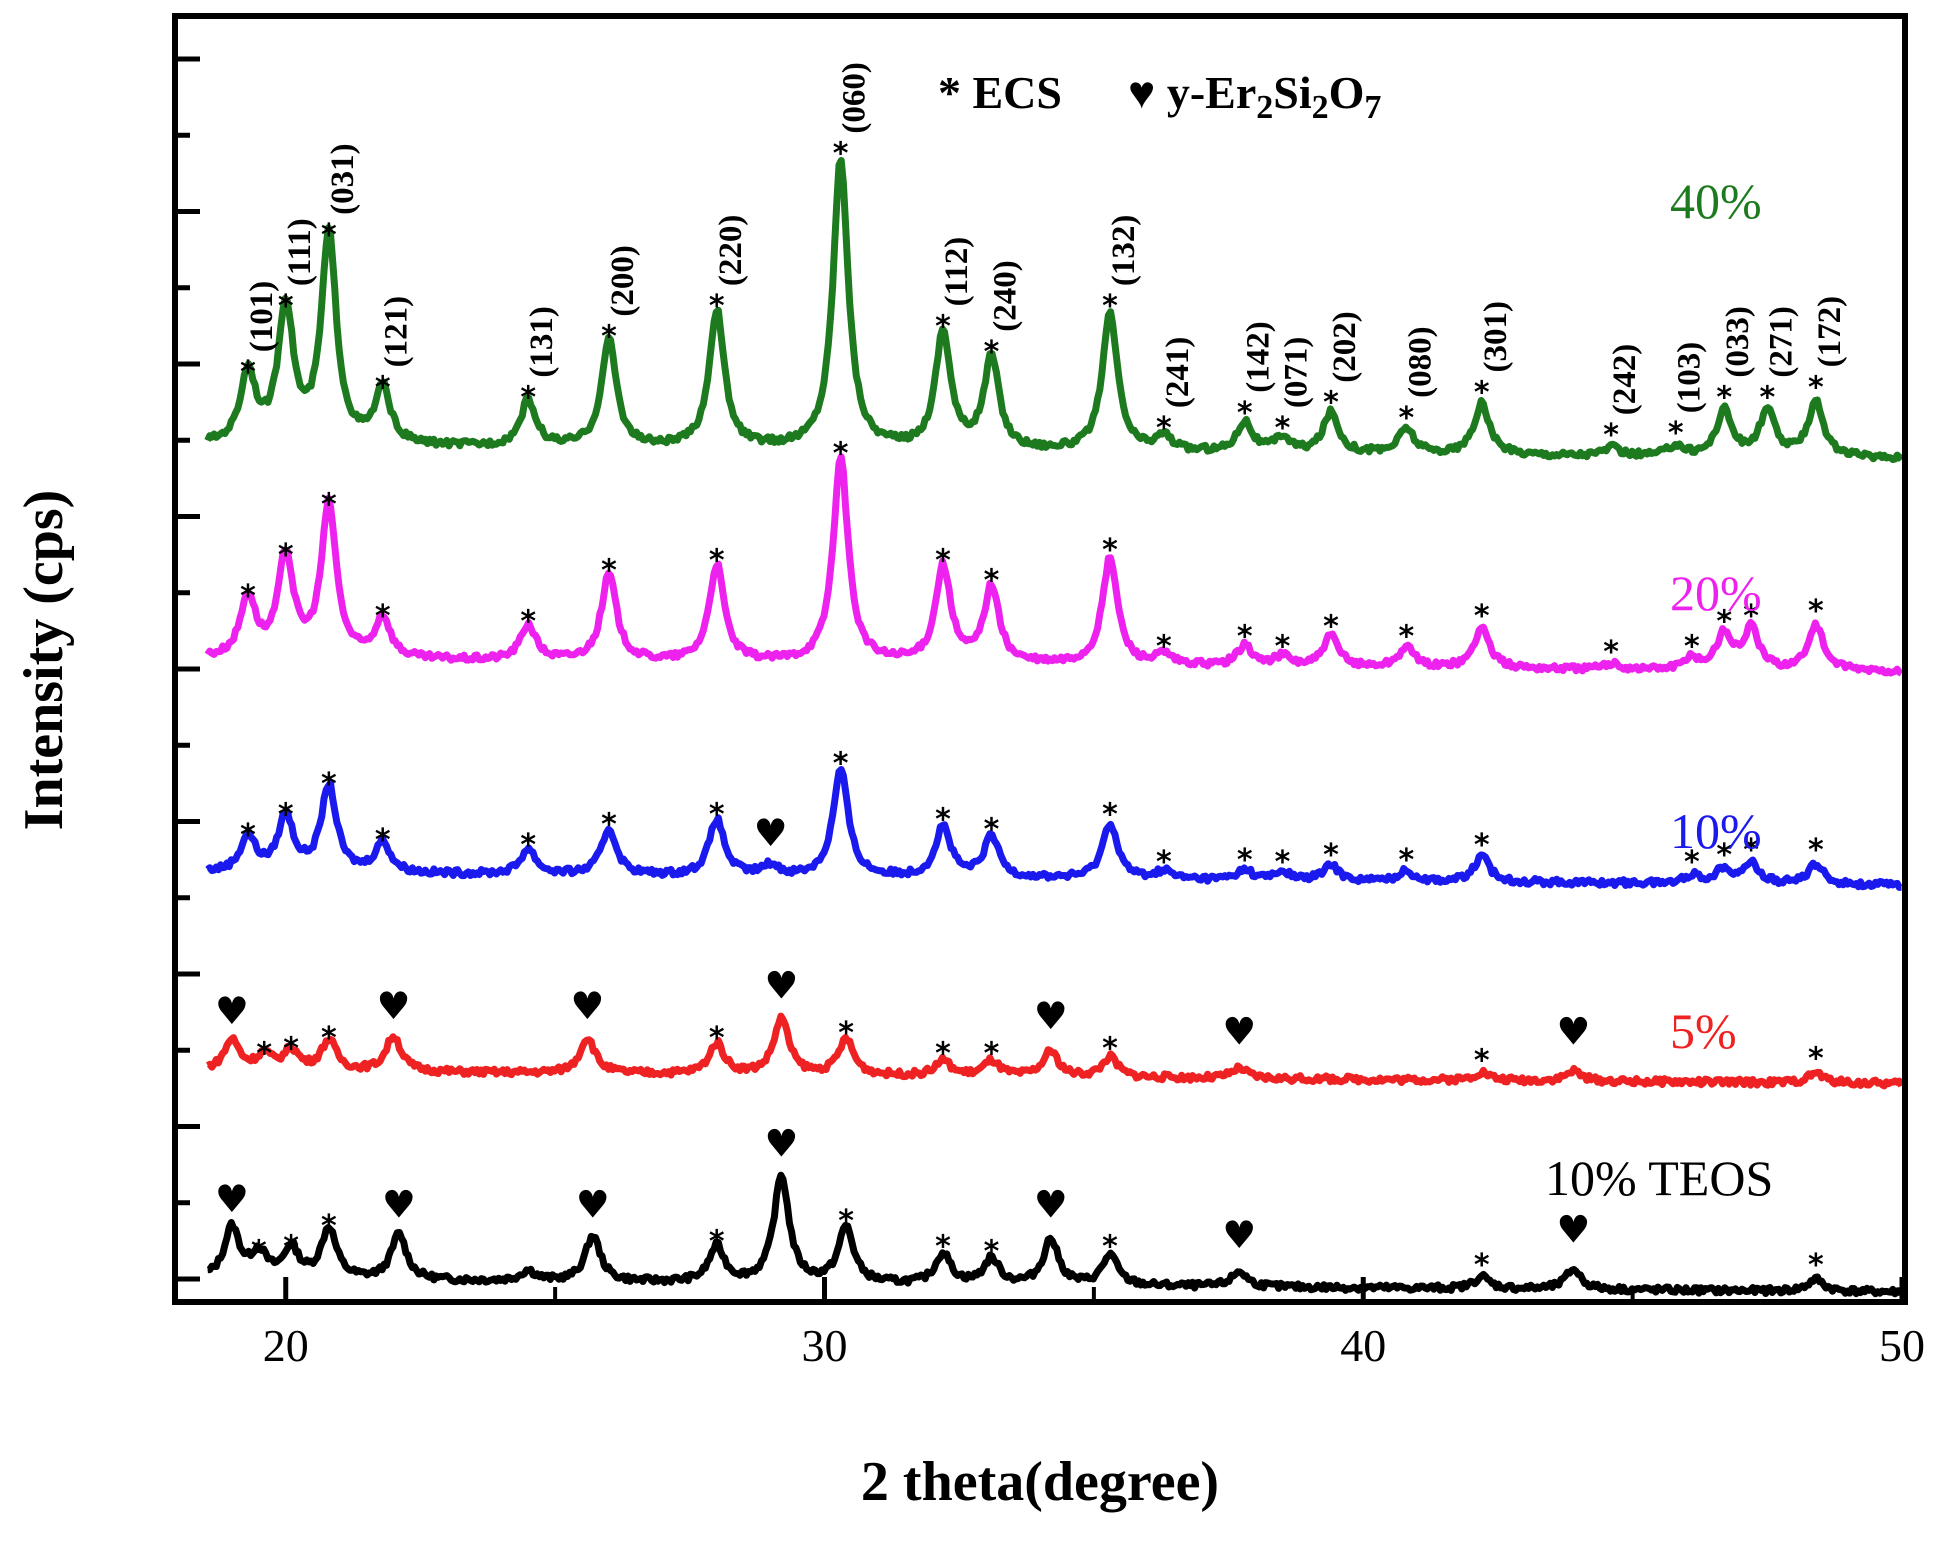  What do you see at coordinates (1716, 201) in the screenshot?
I see `series-label: 40%` at bounding box center [1716, 201].